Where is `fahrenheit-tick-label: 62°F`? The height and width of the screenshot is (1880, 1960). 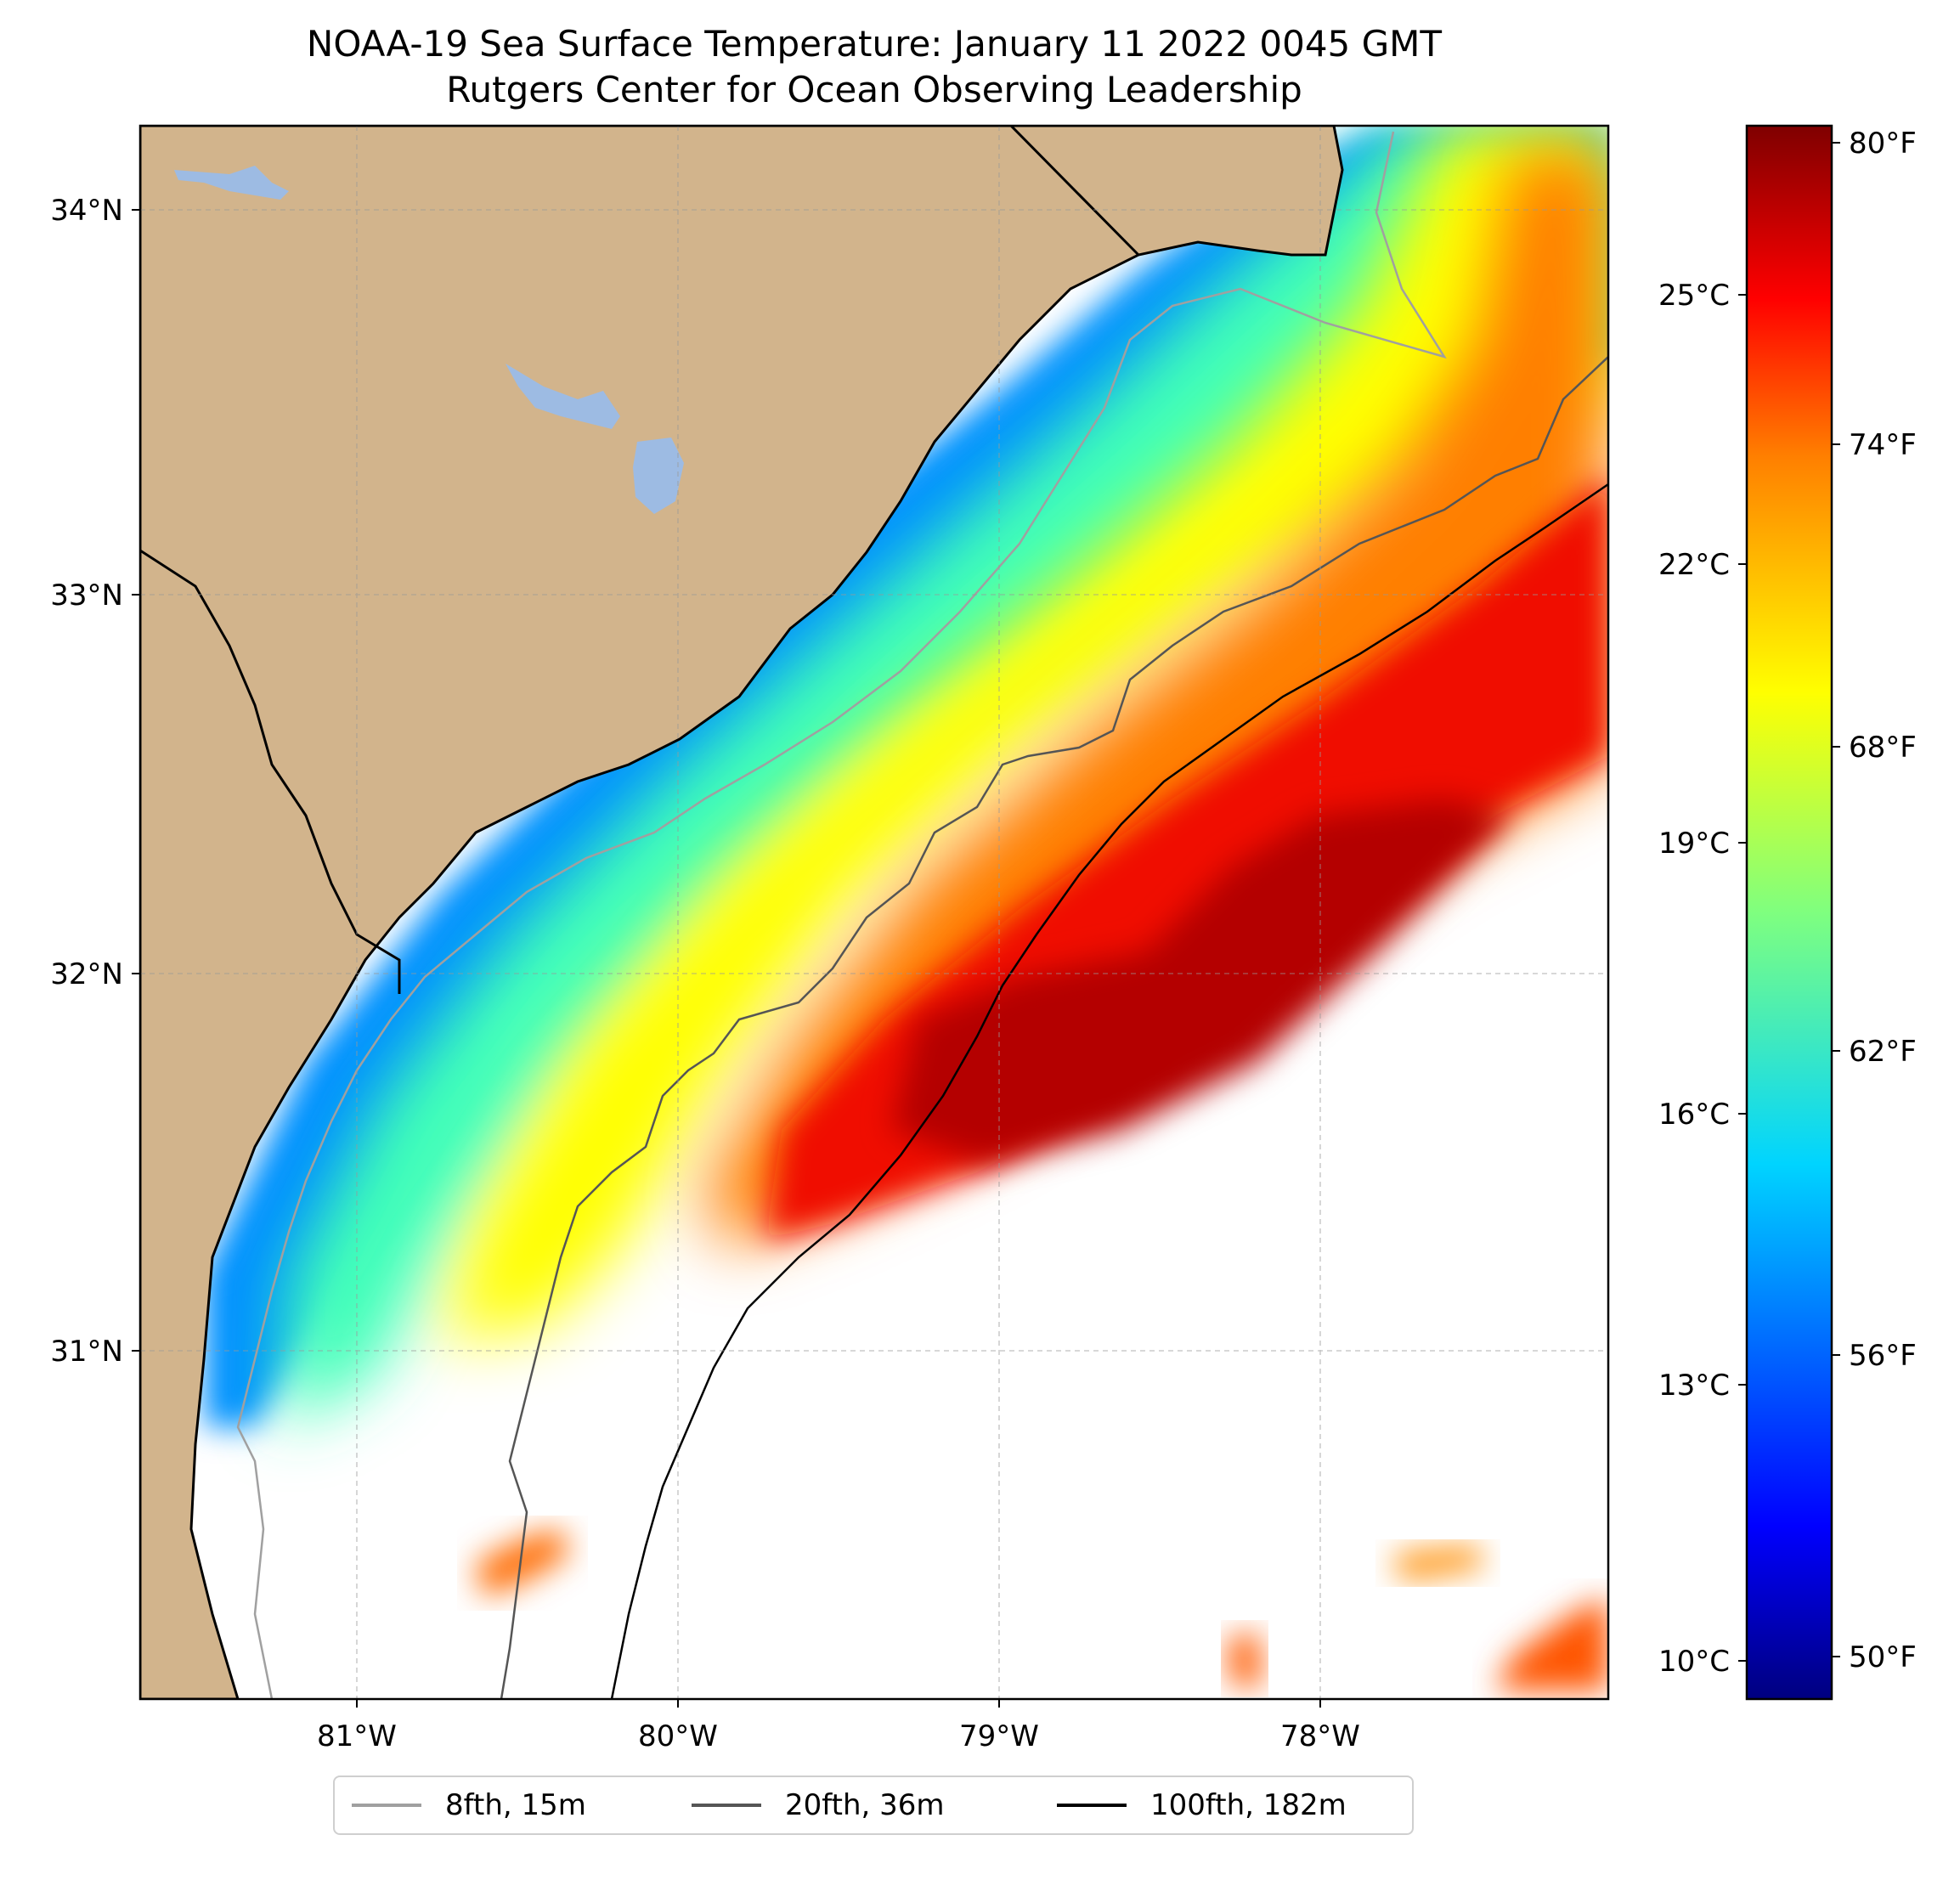
fahrenheit-tick-label: 62°F is located at coordinates (1883, 1052).